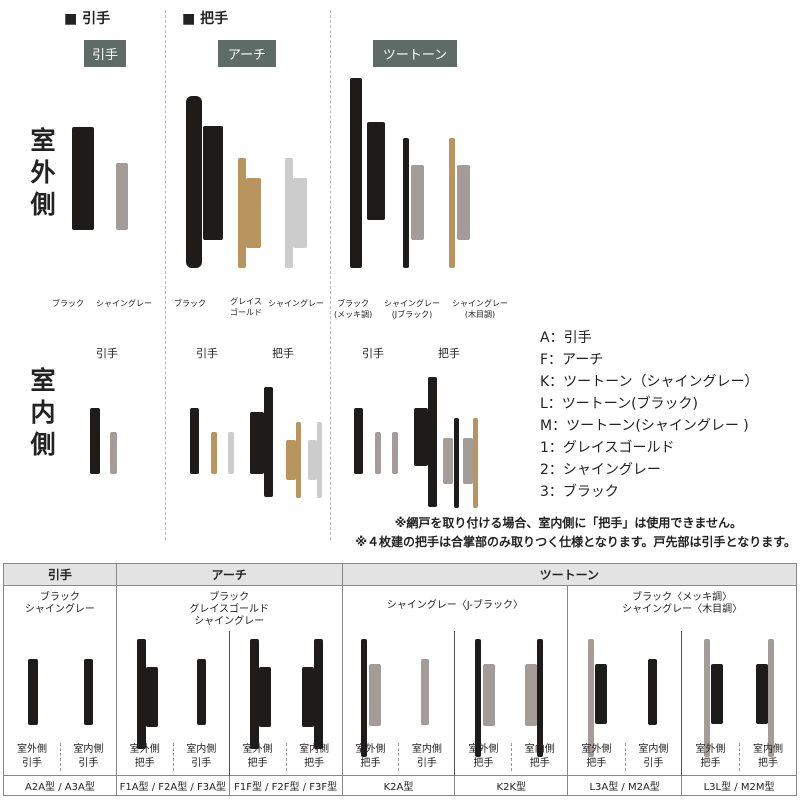 The image size is (800, 800). Describe the element at coordinates (43, 412) in the screenshot. I see `side-label-indoor: 室内側` at that location.